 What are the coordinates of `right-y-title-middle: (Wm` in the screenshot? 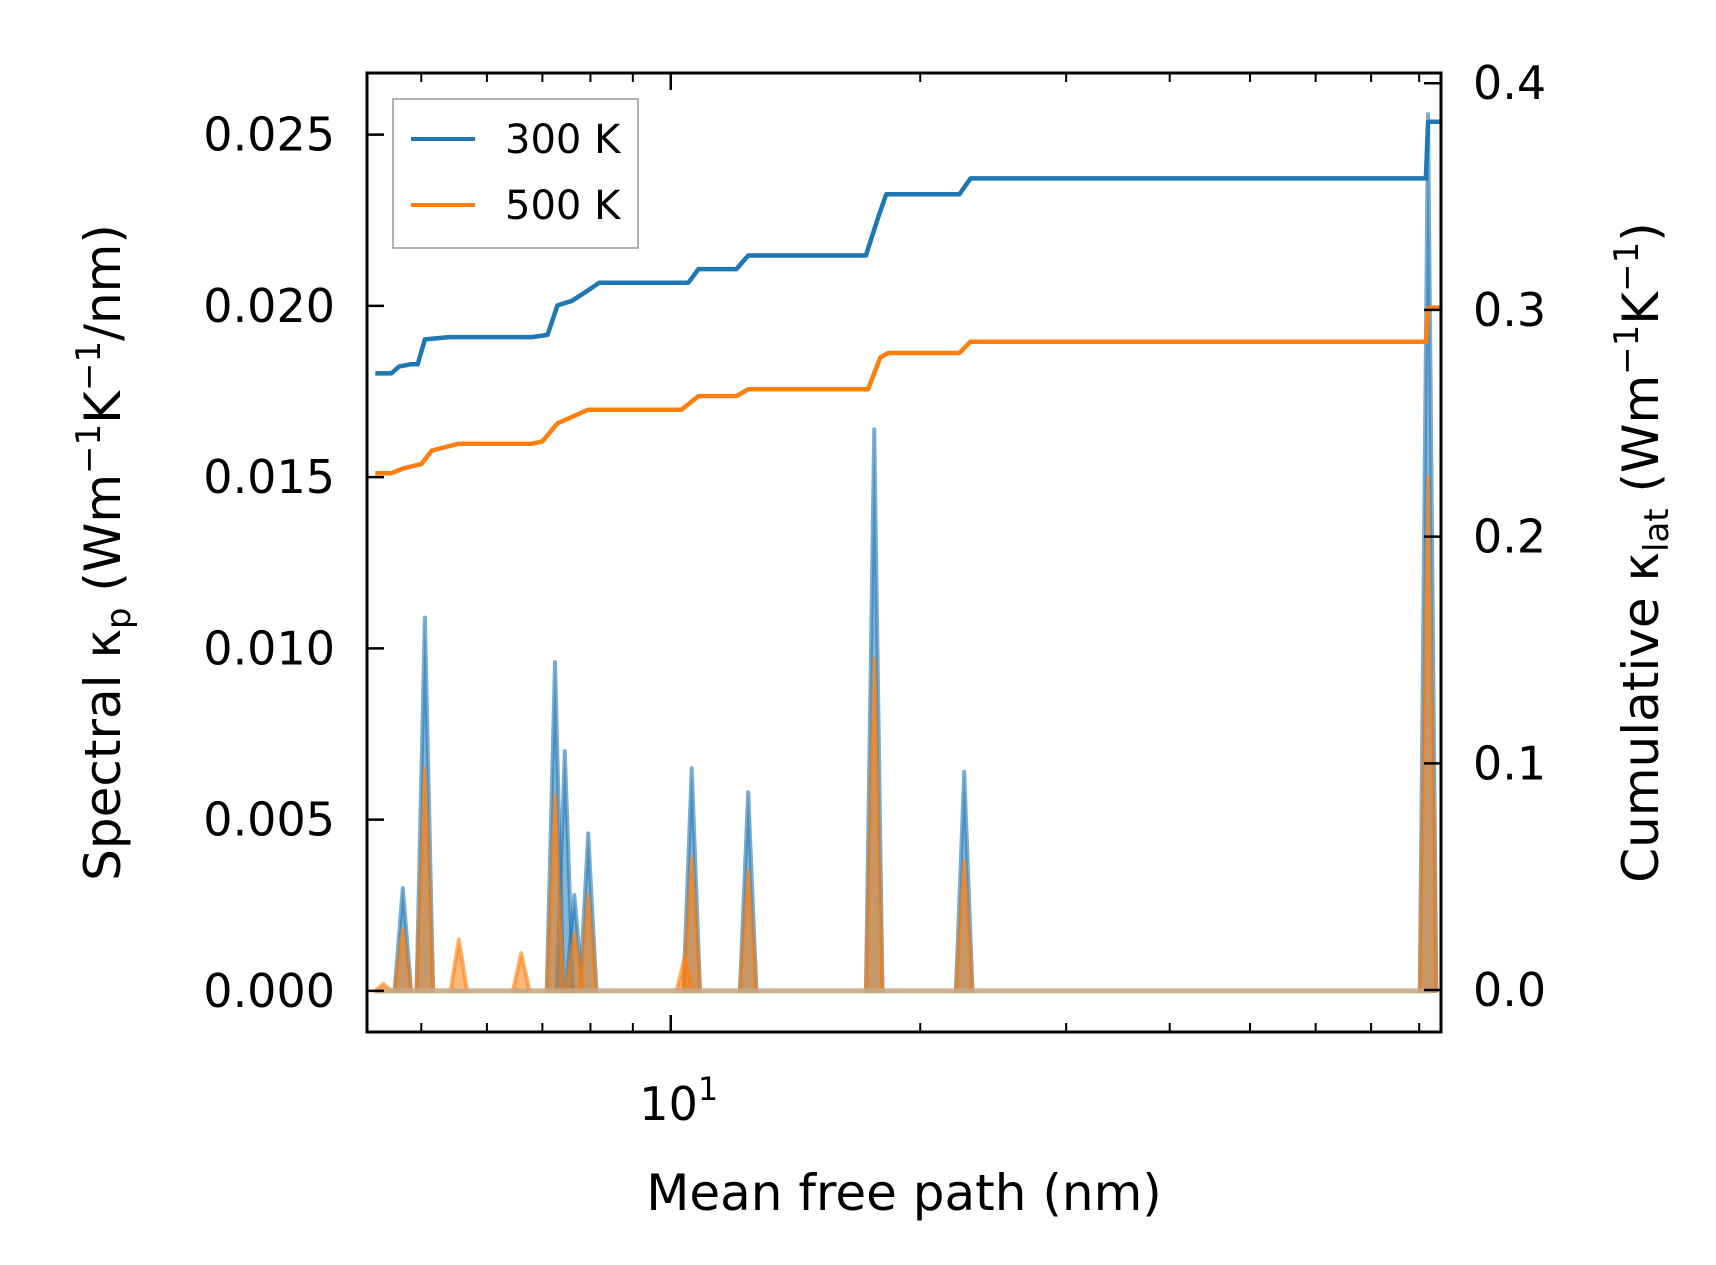 It's located at (1641, 442).